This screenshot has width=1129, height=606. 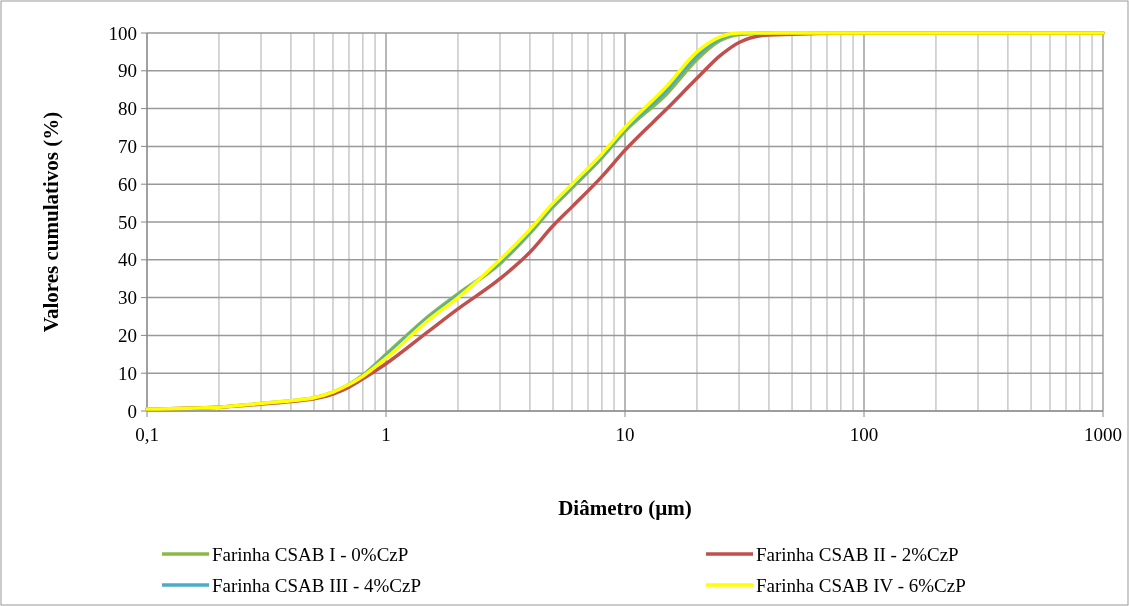 What do you see at coordinates (127, 260) in the screenshot?
I see `y-tick-label: 40` at bounding box center [127, 260].